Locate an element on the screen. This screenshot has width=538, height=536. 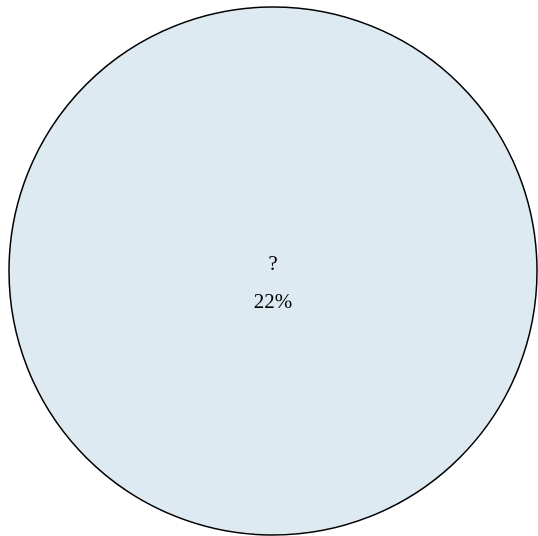
node-value: 22% is located at coordinates (273, 301).